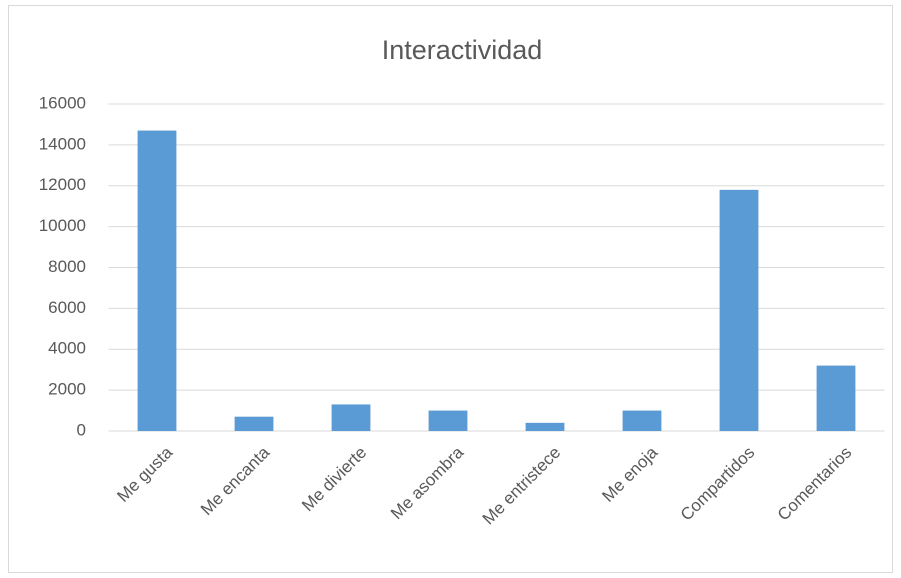 The width and height of the screenshot is (901, 578). Describe the element at coordinates (67, 348) in the screenshot. I see `y-tick-label: 4000` at that location.